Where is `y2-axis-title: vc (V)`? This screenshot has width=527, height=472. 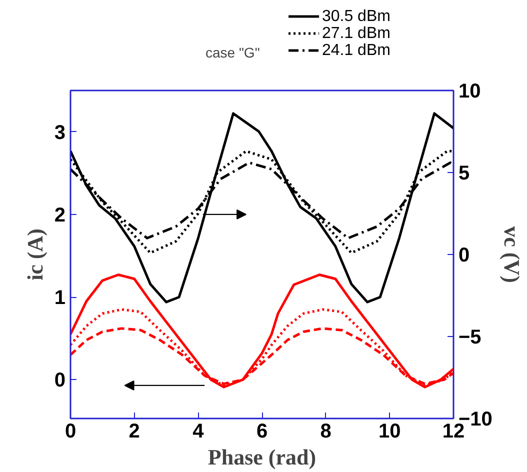
y2-axis-title: vc (V) is located at coordinates (511, 254).